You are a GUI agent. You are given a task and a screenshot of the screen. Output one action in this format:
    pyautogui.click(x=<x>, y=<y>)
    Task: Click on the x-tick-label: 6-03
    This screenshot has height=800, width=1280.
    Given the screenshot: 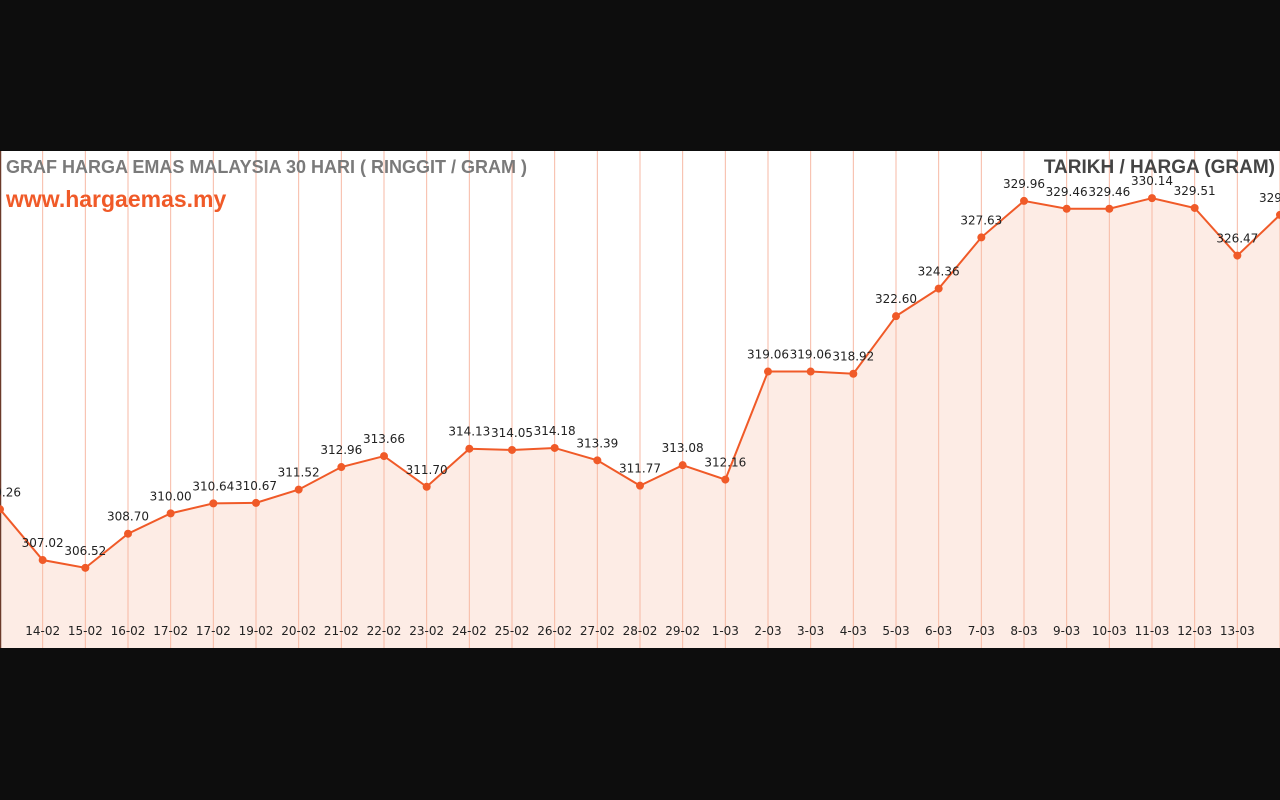 What is the action you would take?
    pyautogui.click(x=938, y=631)
    